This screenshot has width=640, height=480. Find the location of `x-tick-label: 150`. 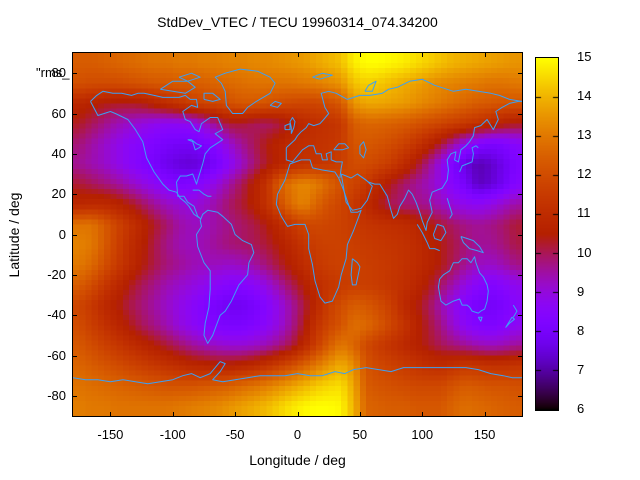

x-tick-label: 150 is located at coordinates (484, 434).